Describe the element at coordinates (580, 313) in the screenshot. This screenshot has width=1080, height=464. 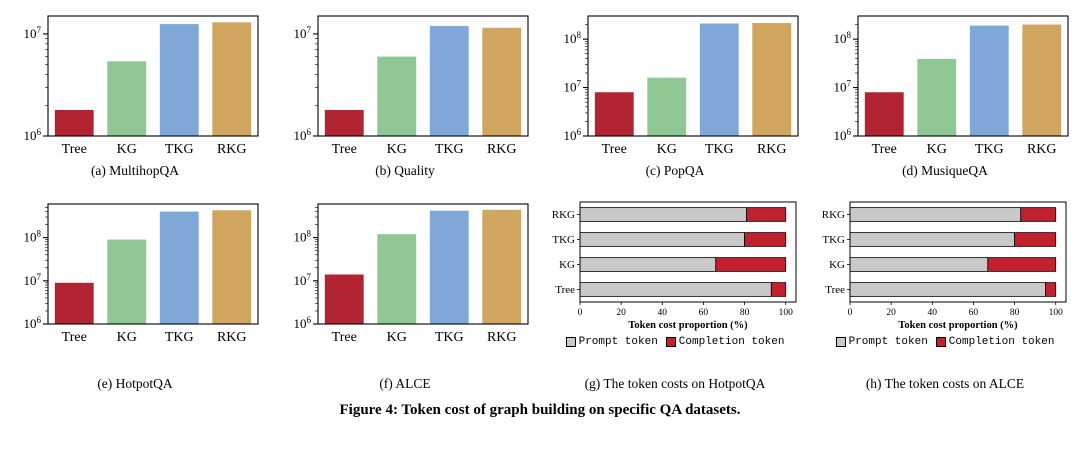
I see `x-tick-label: 0` at that location.